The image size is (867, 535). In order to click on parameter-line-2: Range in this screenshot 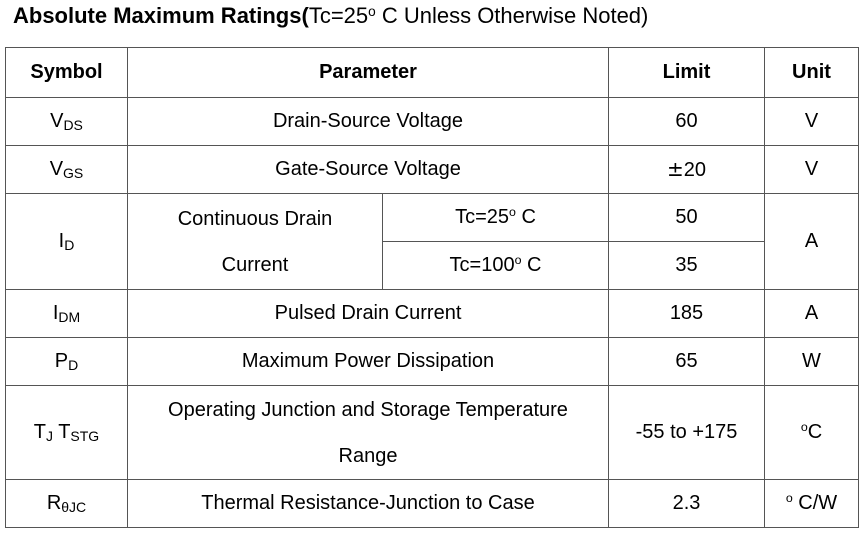, I will do `click(368, 455)`.